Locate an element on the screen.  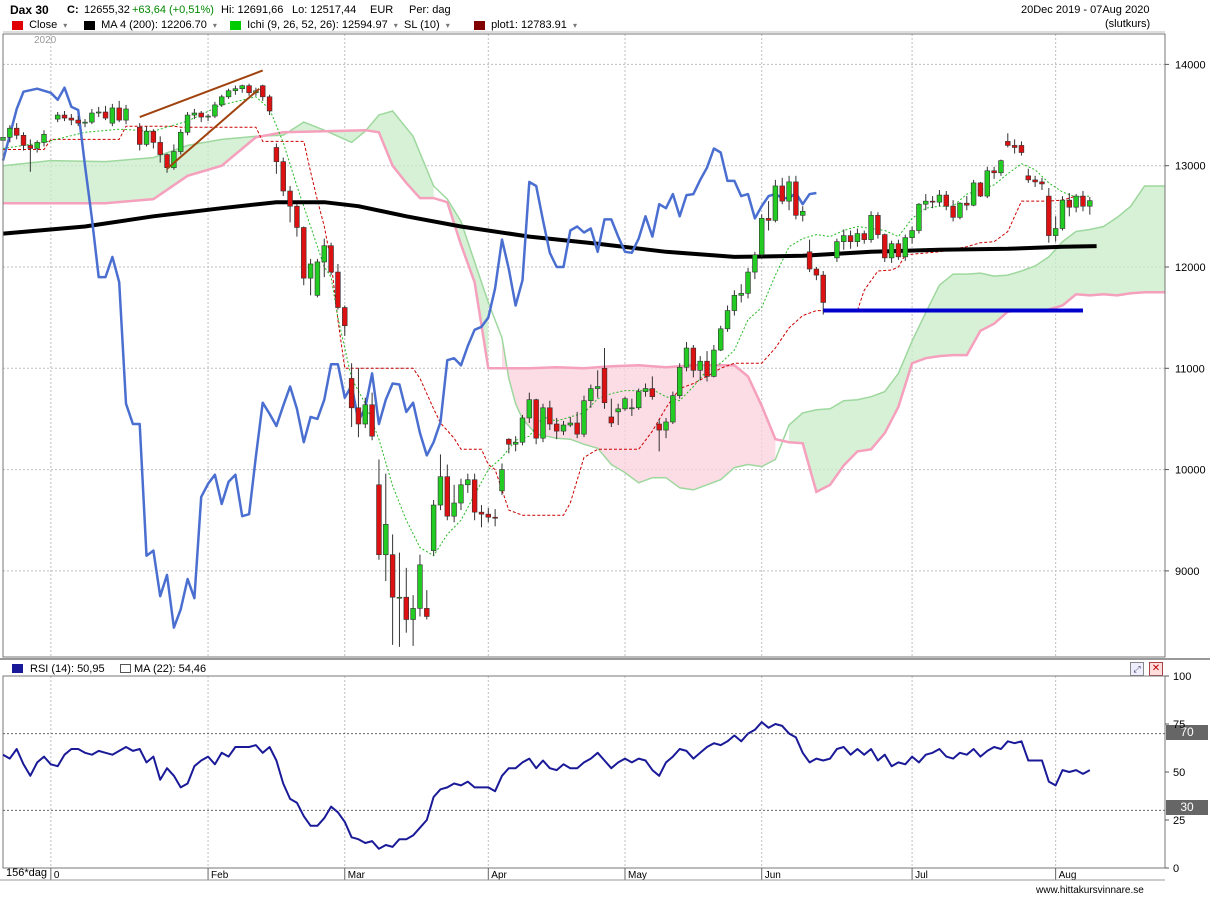
symbol-title: Dax 30 is located at coordinates (29, 10).